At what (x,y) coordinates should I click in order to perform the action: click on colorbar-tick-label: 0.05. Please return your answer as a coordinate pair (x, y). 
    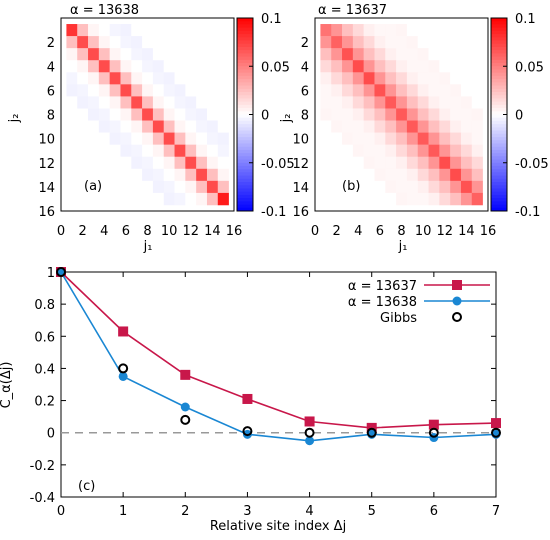
    Looking at the image, I should click on (529, 67).